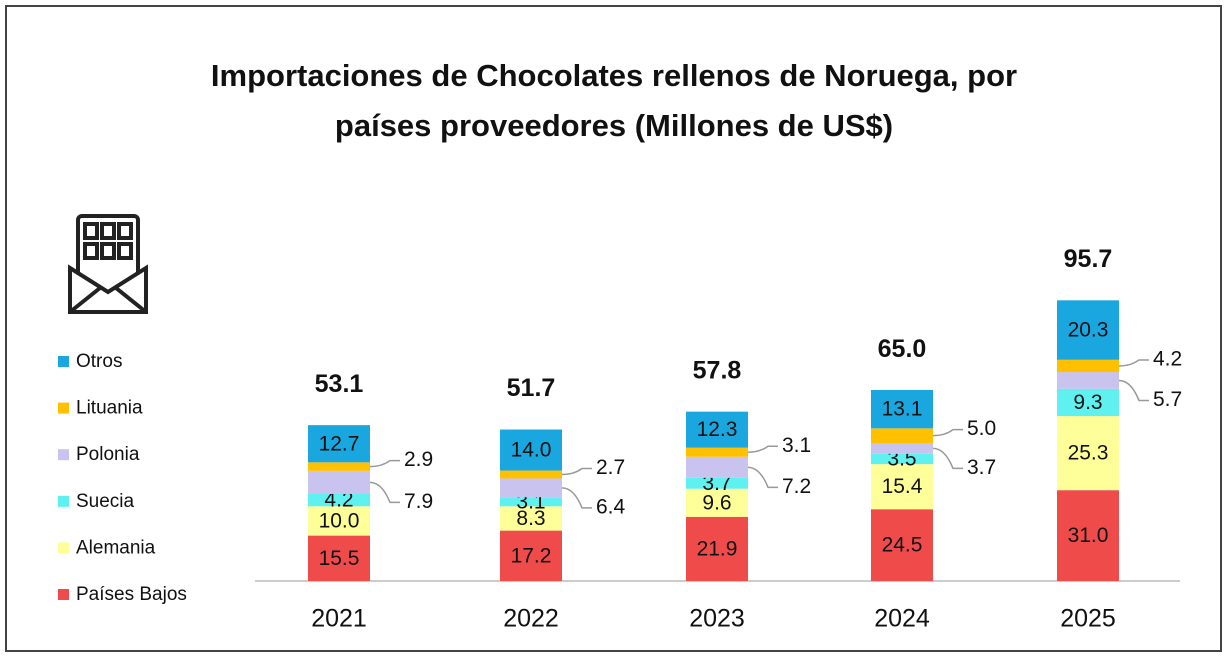 Image resolution: width=1227 pixels, height=657 pixels. What do you see at coordinates (339, 384) in the screenshot?
I see `total-label: 53.1` at bounding box center [339, 384].